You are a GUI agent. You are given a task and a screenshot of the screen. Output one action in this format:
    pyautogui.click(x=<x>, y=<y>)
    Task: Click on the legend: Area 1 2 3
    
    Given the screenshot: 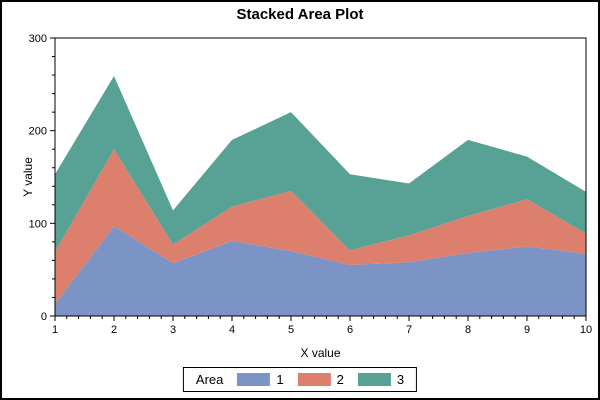 What is the action you would take?
    pyautogui.click(x=300, y=379)
    